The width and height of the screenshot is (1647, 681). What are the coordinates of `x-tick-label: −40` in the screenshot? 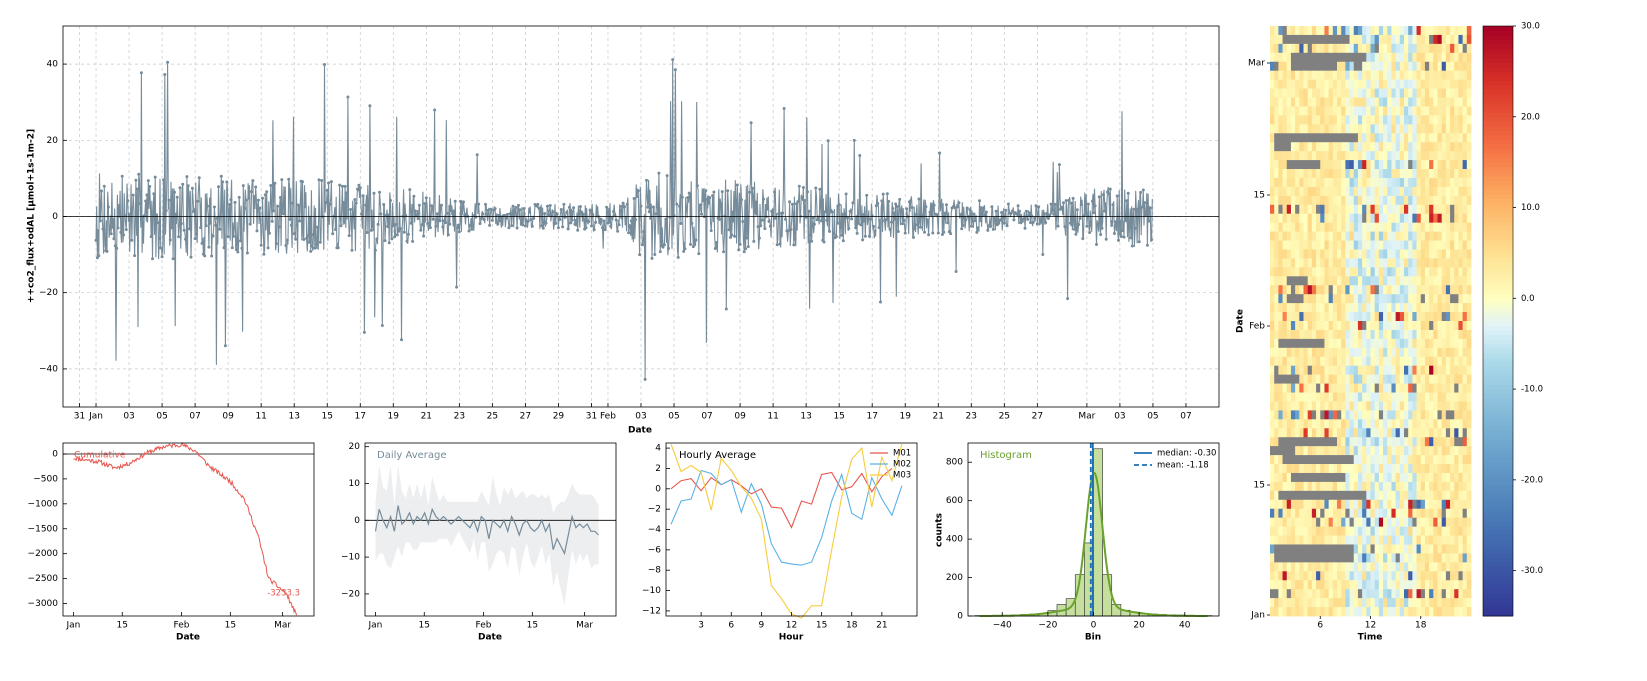 It's located at (1002, 626).